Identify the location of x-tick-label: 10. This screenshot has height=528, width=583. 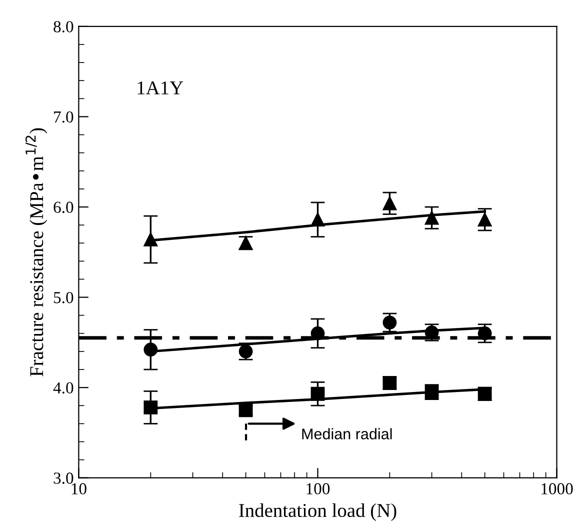
(79, 488).